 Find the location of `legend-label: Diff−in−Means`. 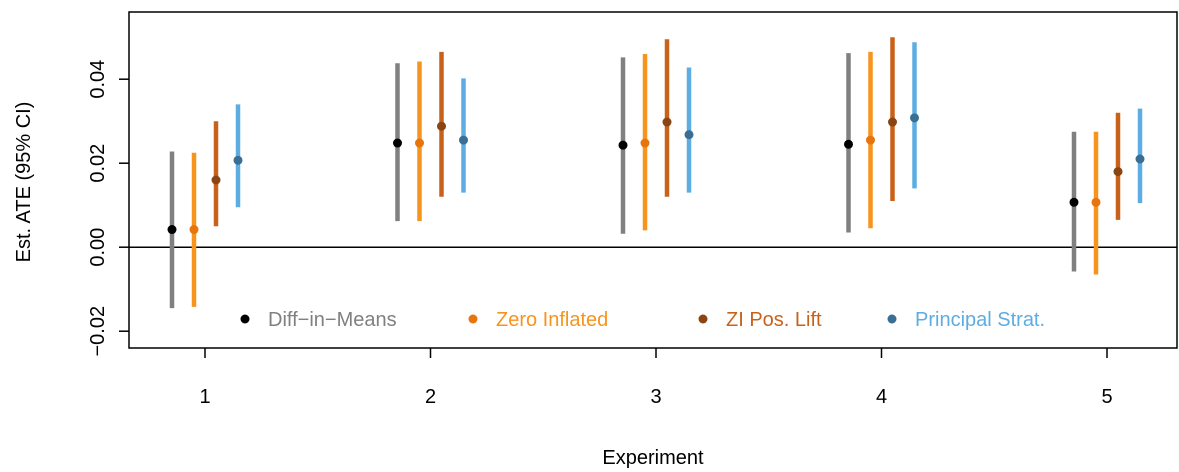

legend-label: Diff−in−Means is located at coordinates (332, 320).